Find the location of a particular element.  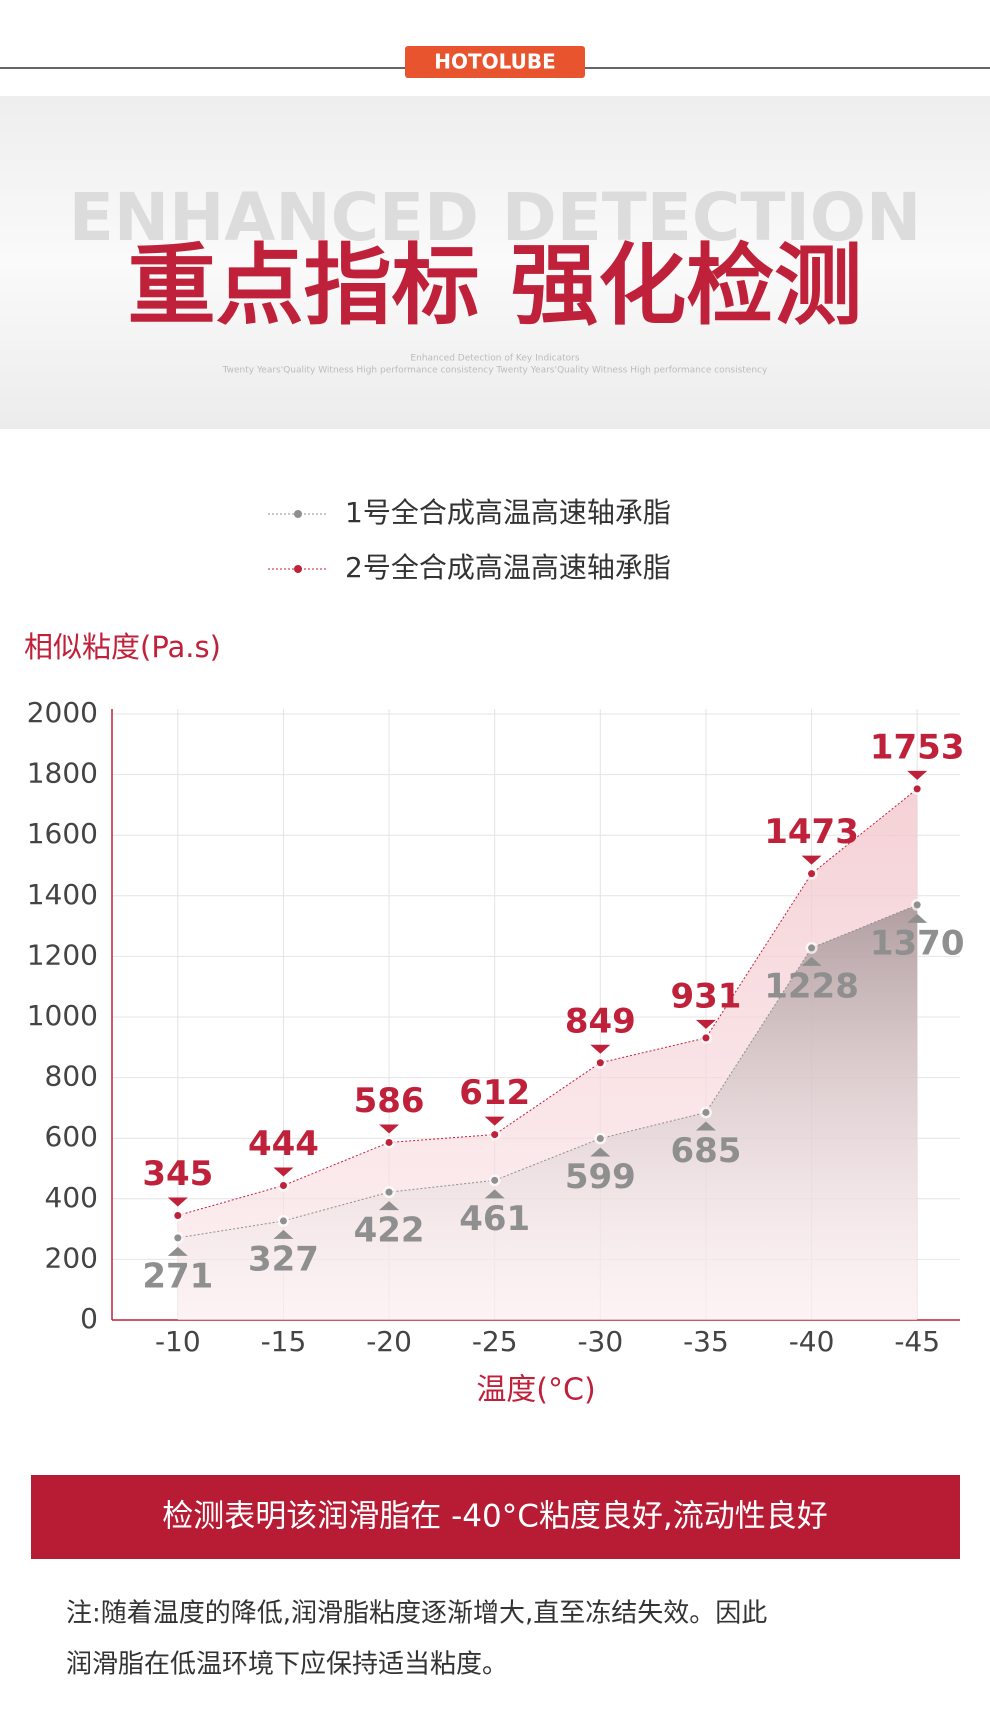

y-tick-label: 800 is located at coordinates (71, 1076).